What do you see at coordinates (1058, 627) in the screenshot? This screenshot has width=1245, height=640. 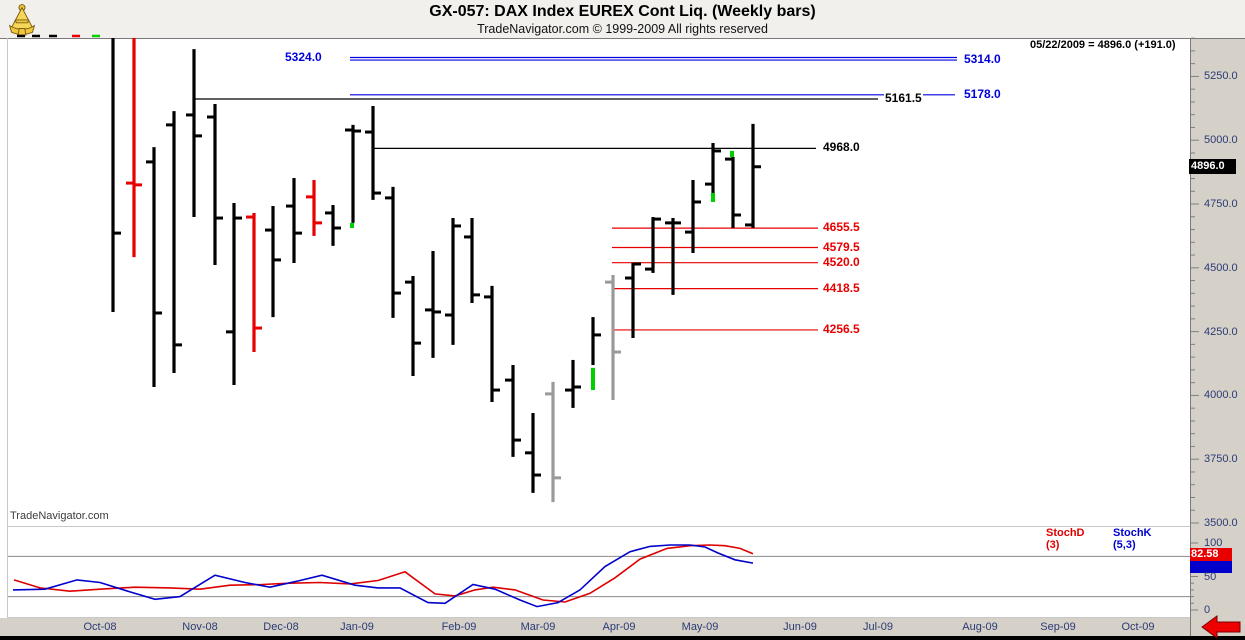 I see `month-label: Sep-09` at bounding box center [1058, 627].